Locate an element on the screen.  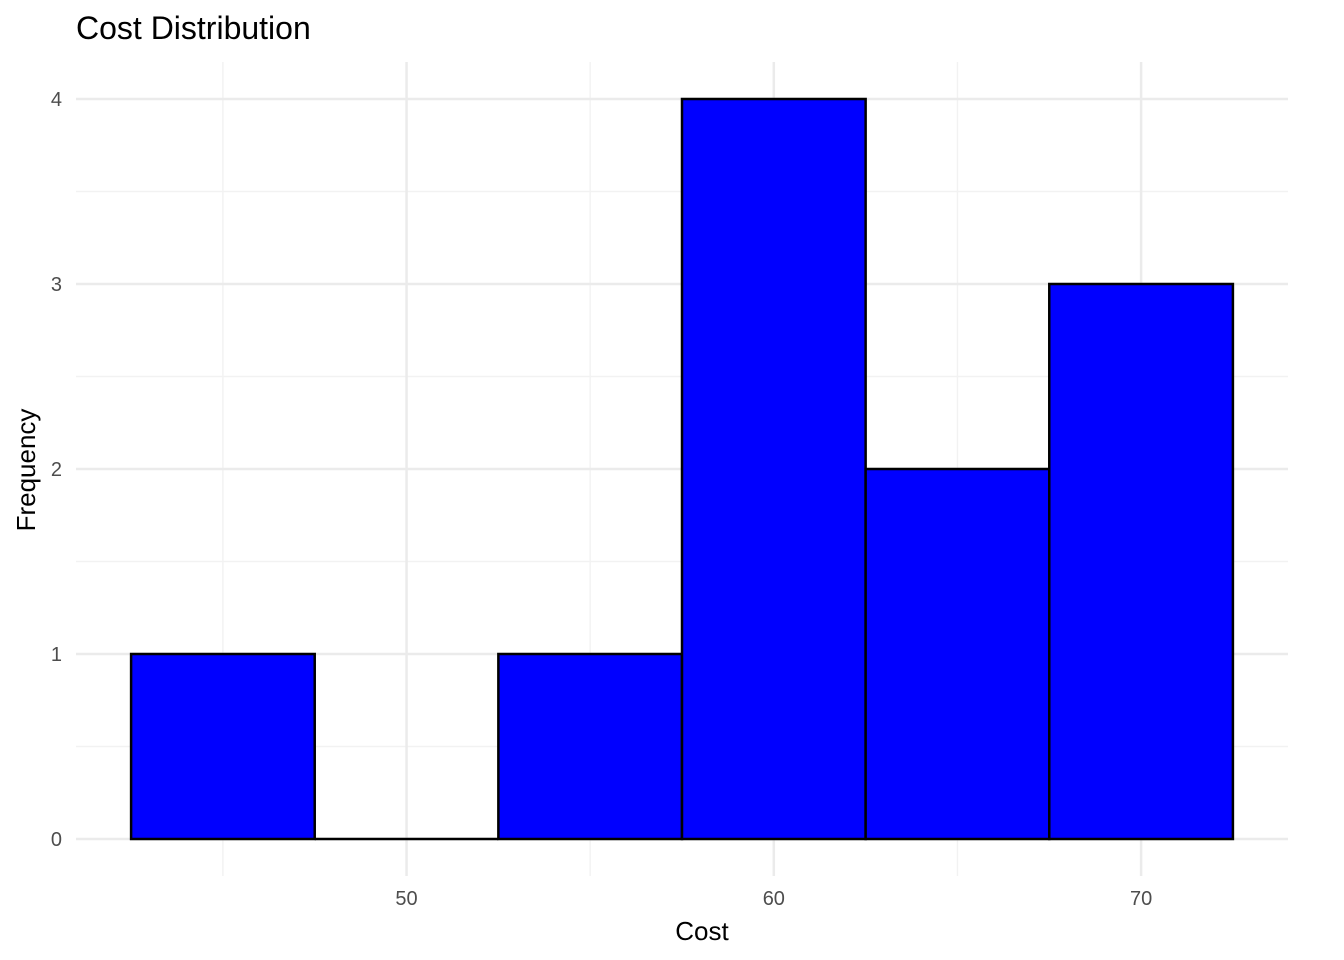
y-axis-label: Frequency is located at coordinates (26, 470).